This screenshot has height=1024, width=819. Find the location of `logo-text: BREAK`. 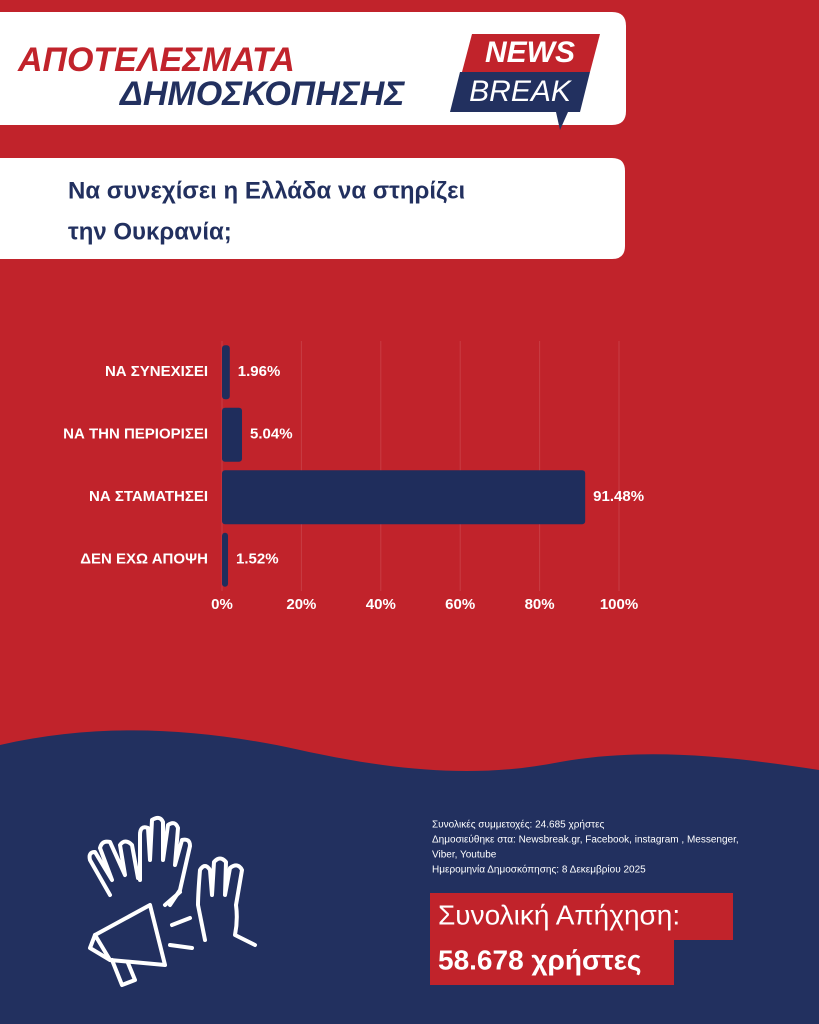

logo-text: BREAK is located at coordinates (521, 91).